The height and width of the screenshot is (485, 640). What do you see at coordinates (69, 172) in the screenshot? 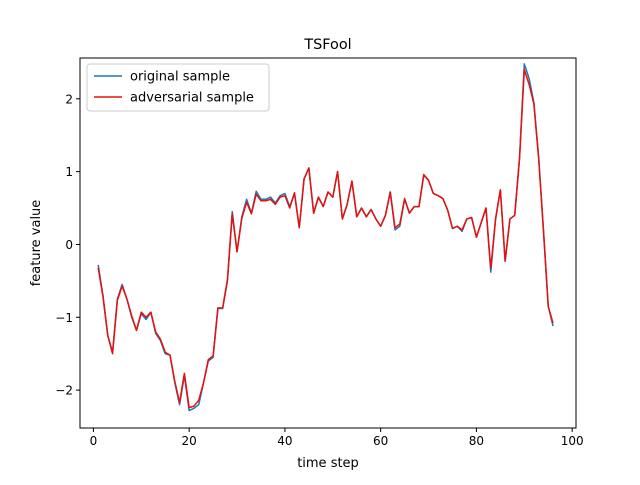
I see `y-tick-label: 1` at bounding box center [69, 172].